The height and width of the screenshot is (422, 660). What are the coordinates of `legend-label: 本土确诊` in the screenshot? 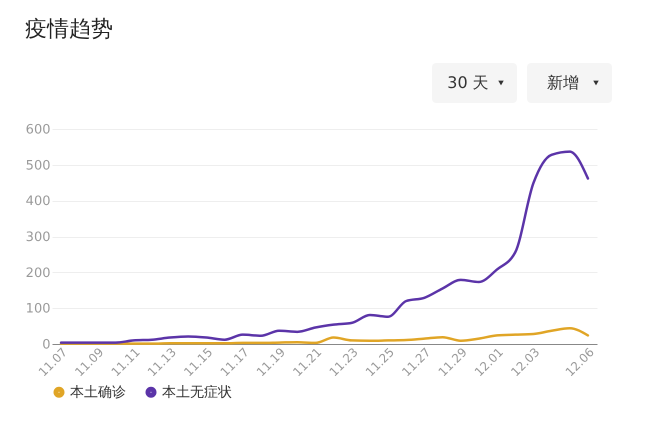 It's located at (98, 392).